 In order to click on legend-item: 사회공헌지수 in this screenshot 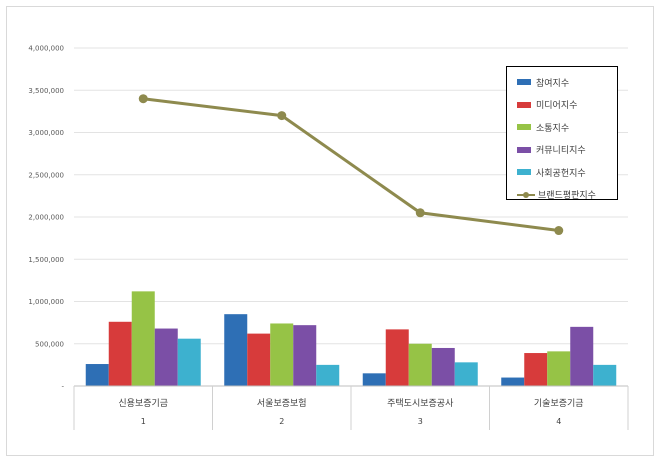, I will do `click(567, 172)`.